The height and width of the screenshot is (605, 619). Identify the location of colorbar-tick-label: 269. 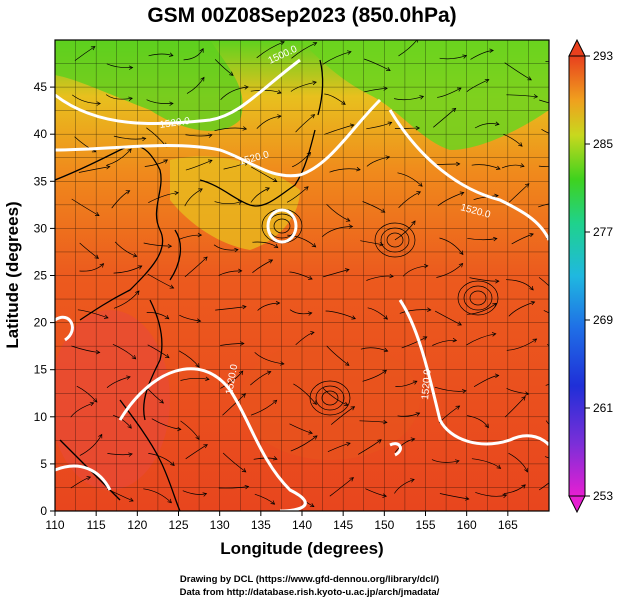
(603, 320).